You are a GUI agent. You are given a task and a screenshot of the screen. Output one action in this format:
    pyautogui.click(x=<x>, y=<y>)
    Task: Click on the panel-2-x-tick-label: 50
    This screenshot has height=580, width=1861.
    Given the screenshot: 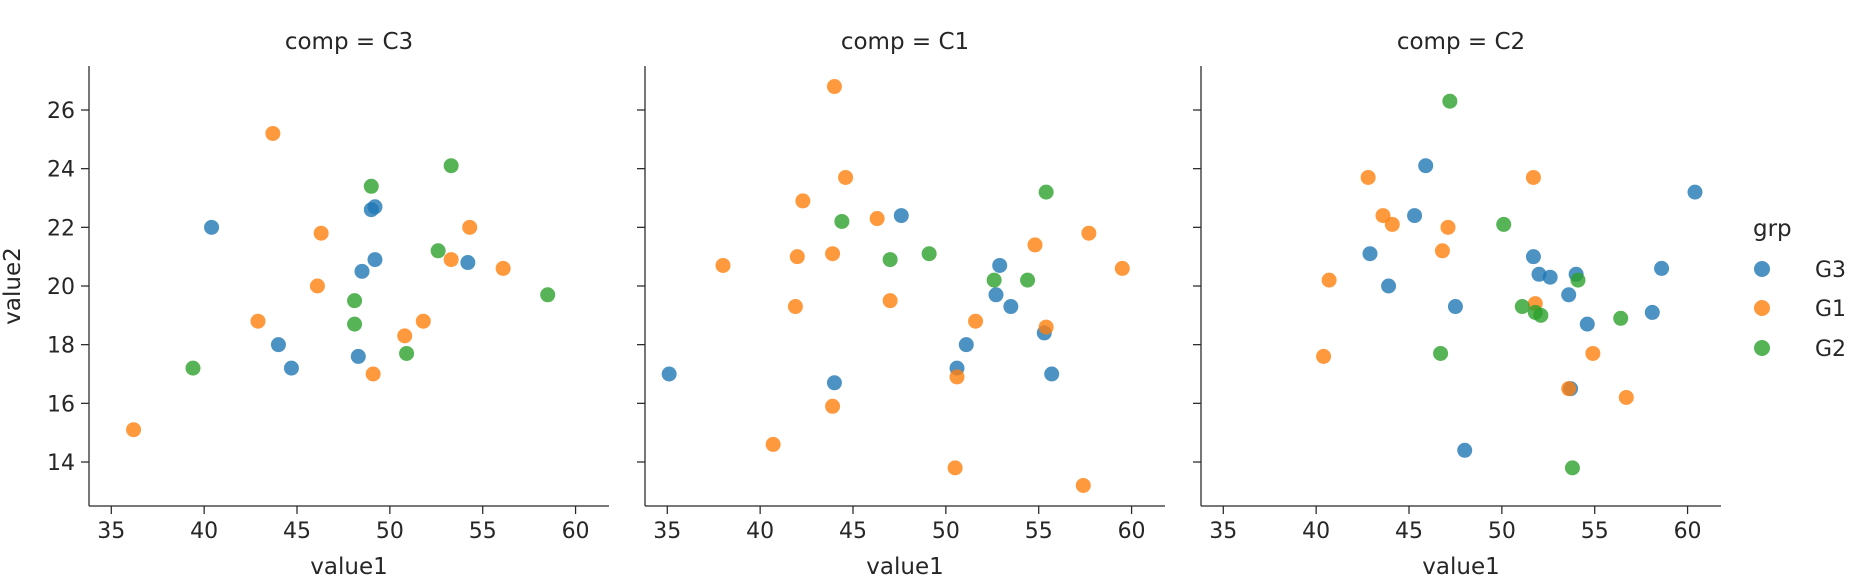 What is the action you would take?
    pyautogui.click(x=946, y=531)
    